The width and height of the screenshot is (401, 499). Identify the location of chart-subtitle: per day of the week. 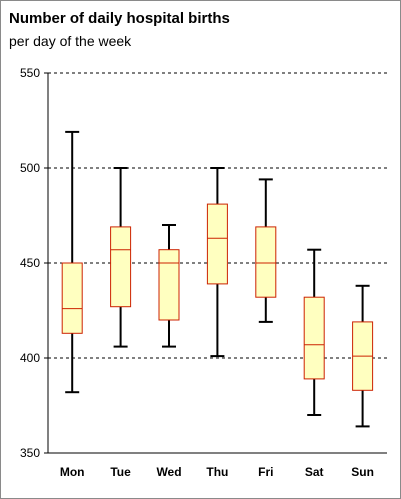
(70, 41).